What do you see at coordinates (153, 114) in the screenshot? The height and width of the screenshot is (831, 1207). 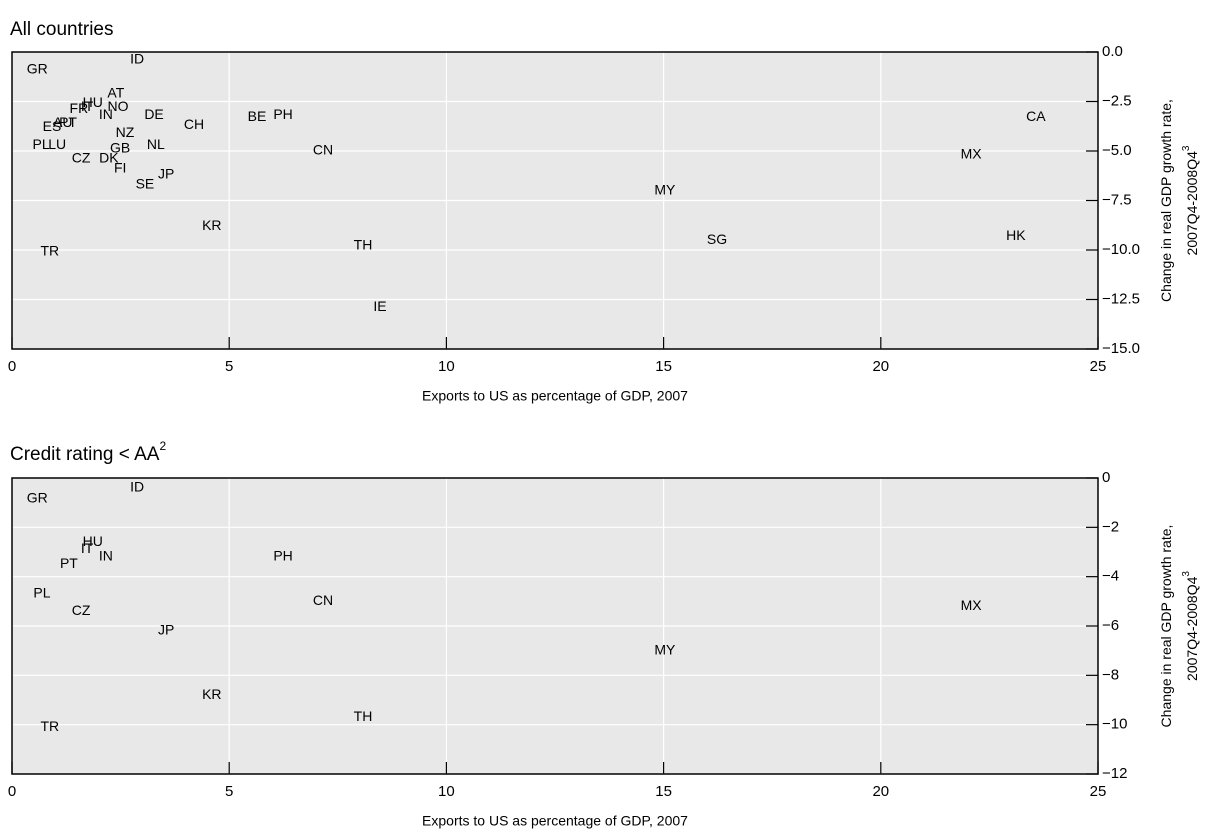 I see `point-label: DE` at bounding box center [153, 114].